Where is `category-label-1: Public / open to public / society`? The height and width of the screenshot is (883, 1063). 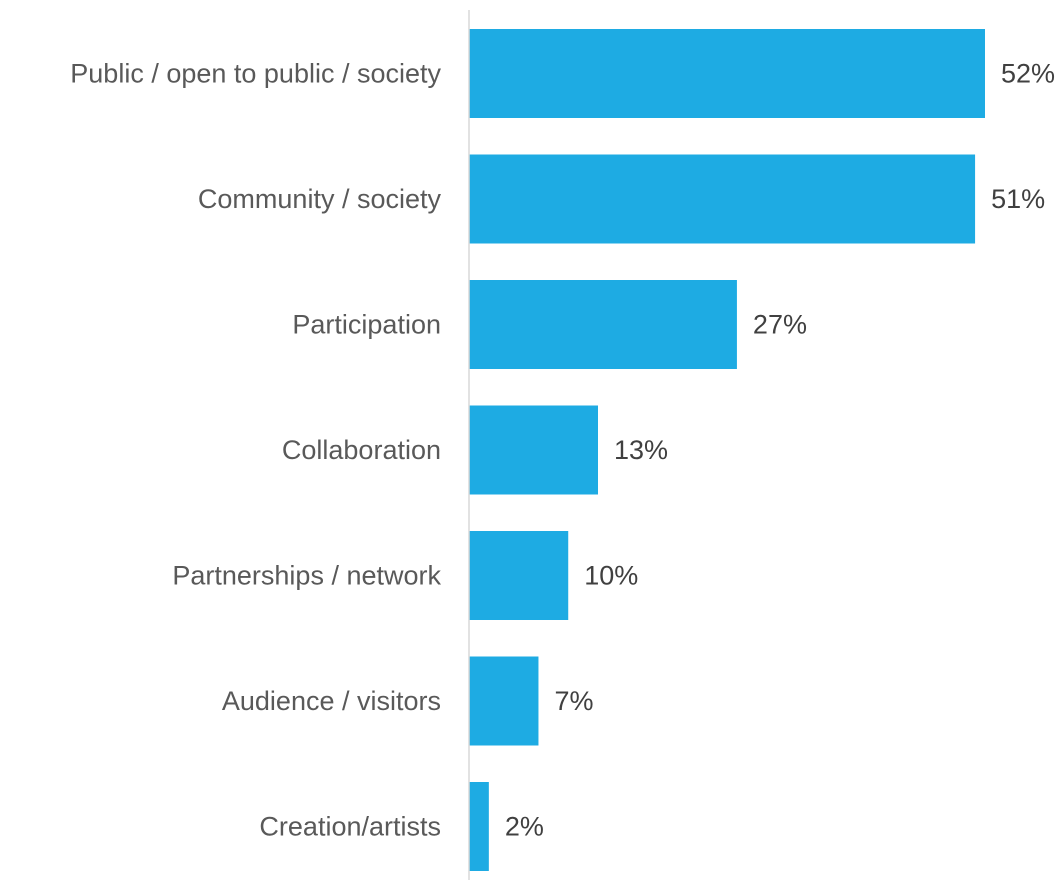 category-label-1: Public / open to public / society is located at coordinates (255, 74).